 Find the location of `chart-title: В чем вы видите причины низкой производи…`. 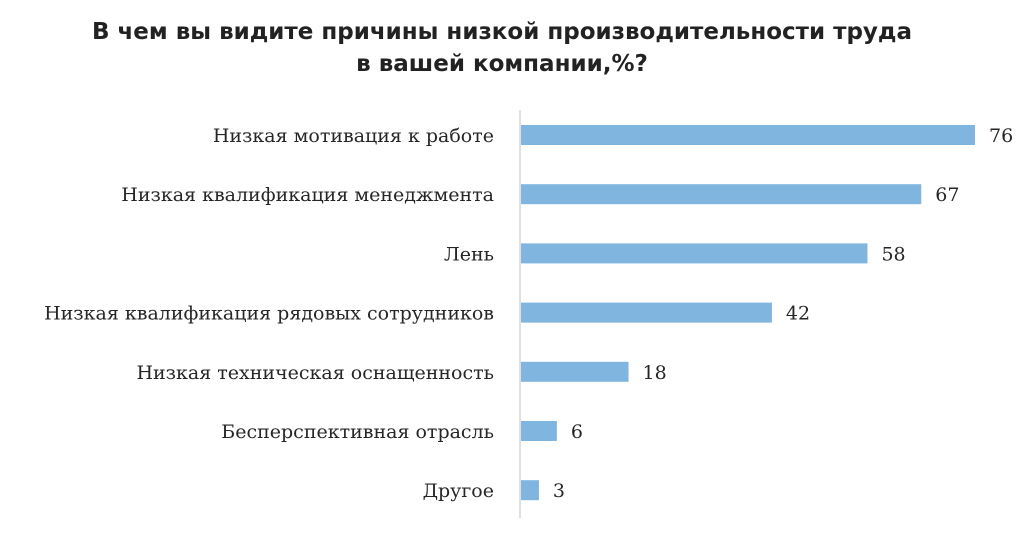

chart-title: В чем вы видите причины низкой производи… is located at coordinates (502, 48).